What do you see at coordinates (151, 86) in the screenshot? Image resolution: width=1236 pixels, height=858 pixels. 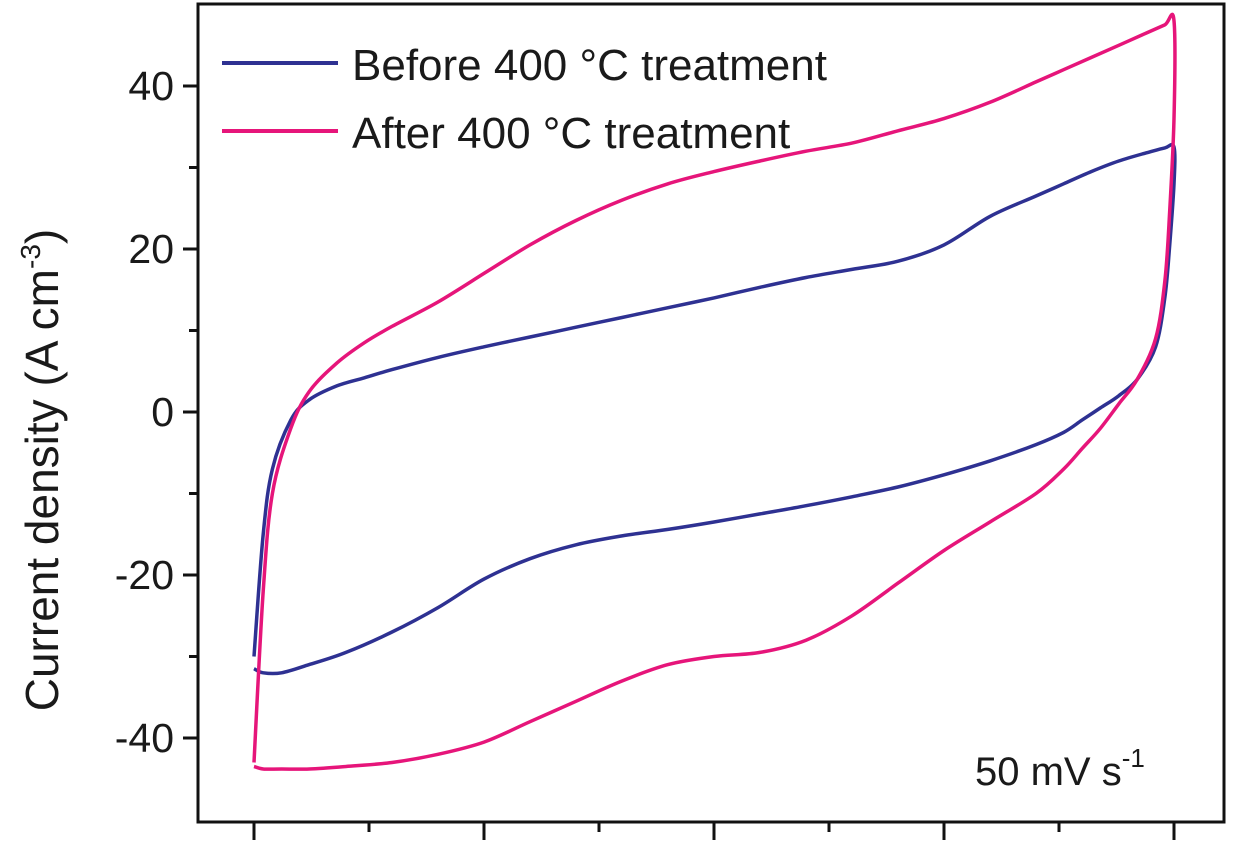 I see `y-tick-label: 40` at bounding box center [151, 86].